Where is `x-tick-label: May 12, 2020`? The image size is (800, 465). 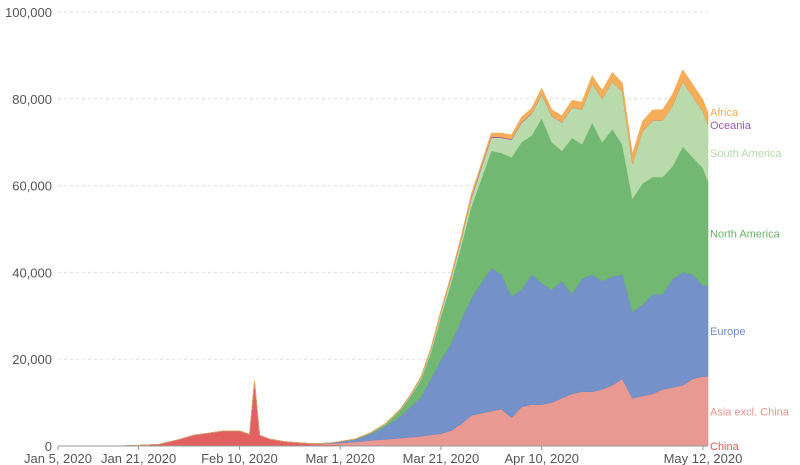 x-tick-label: May 12, 2020 is located at coordinates (703, 458).